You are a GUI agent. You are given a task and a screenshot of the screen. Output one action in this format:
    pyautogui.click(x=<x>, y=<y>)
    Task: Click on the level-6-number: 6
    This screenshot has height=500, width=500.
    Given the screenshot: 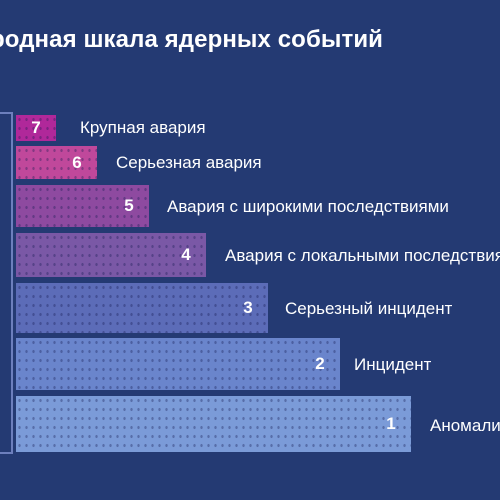 What is the action you would take?
    pyautogui.click(x=77, y=162)
    